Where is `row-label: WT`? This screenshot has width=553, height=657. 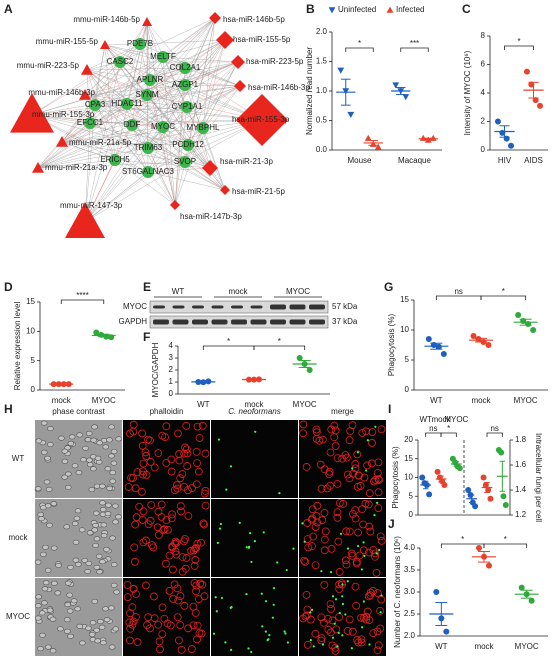
row-label: WT is located at coordinates (18, 458).